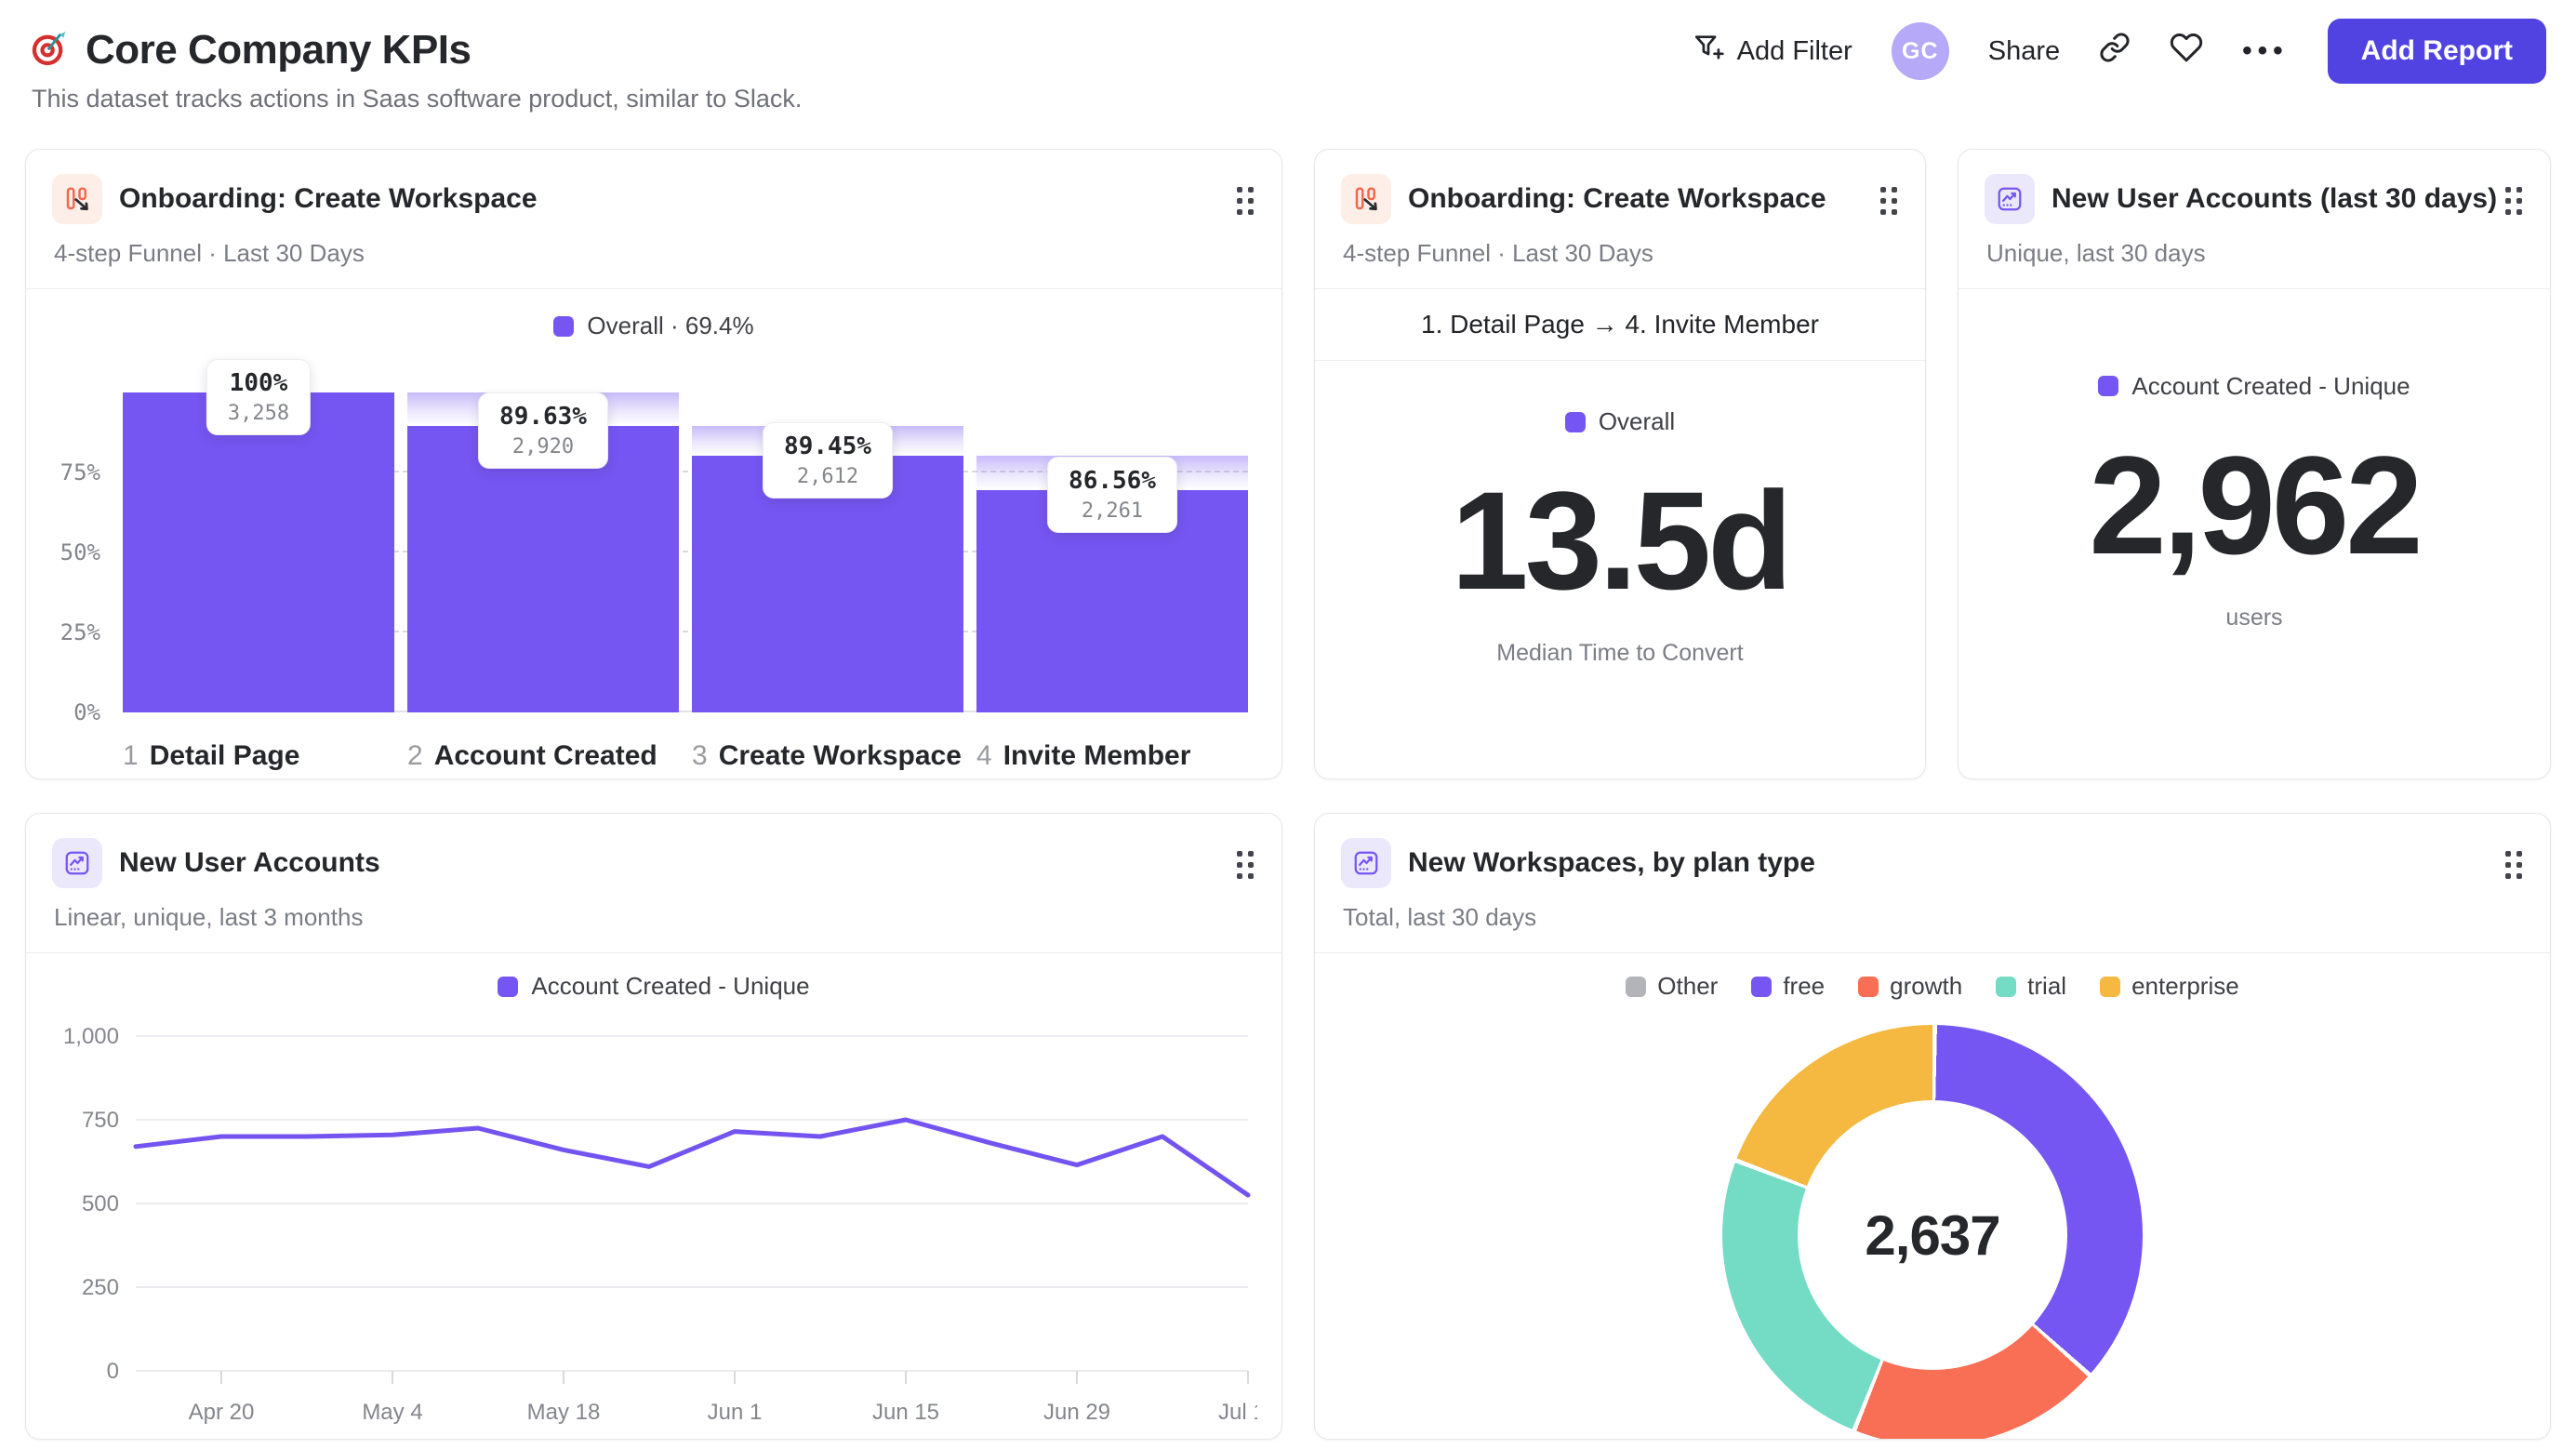 The height and width of the screenshot is (1449, 2576). I want to click on funnel-bar-label: 100% 3,258, so click(259, 397).